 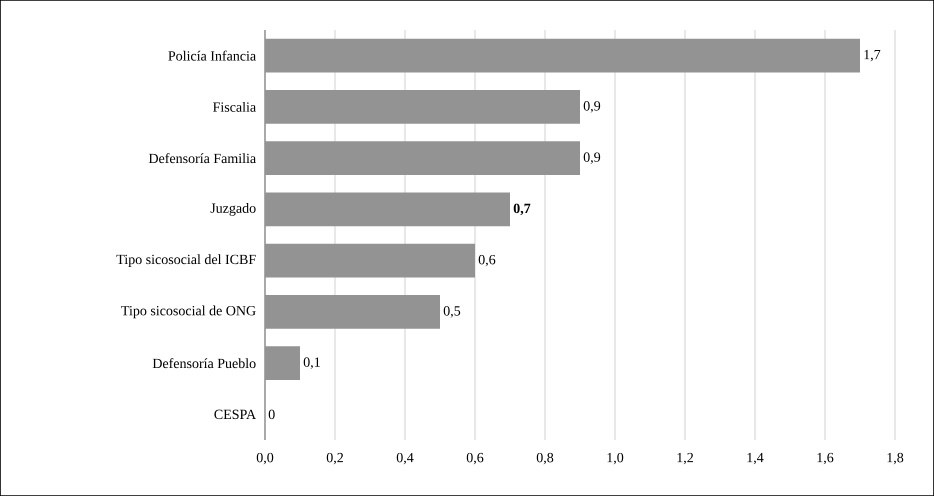 What do you see at coordinates (188, 312) in the screenshot?
I see `y-tick-label: Tipo sicosocial de ONG` at bounding box center [188, 312].